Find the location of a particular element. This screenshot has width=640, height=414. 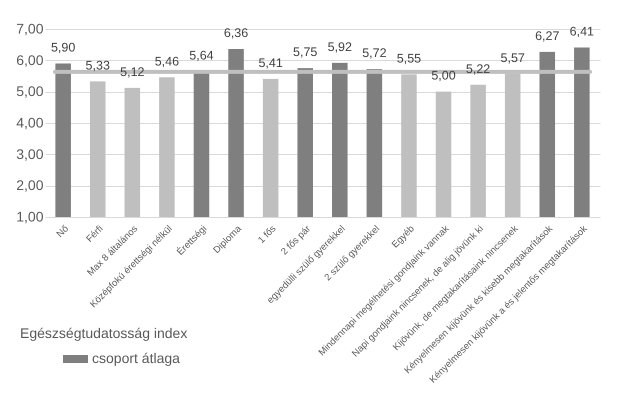

x-tick-label: 1 fős is located at coordinates (267, 234).